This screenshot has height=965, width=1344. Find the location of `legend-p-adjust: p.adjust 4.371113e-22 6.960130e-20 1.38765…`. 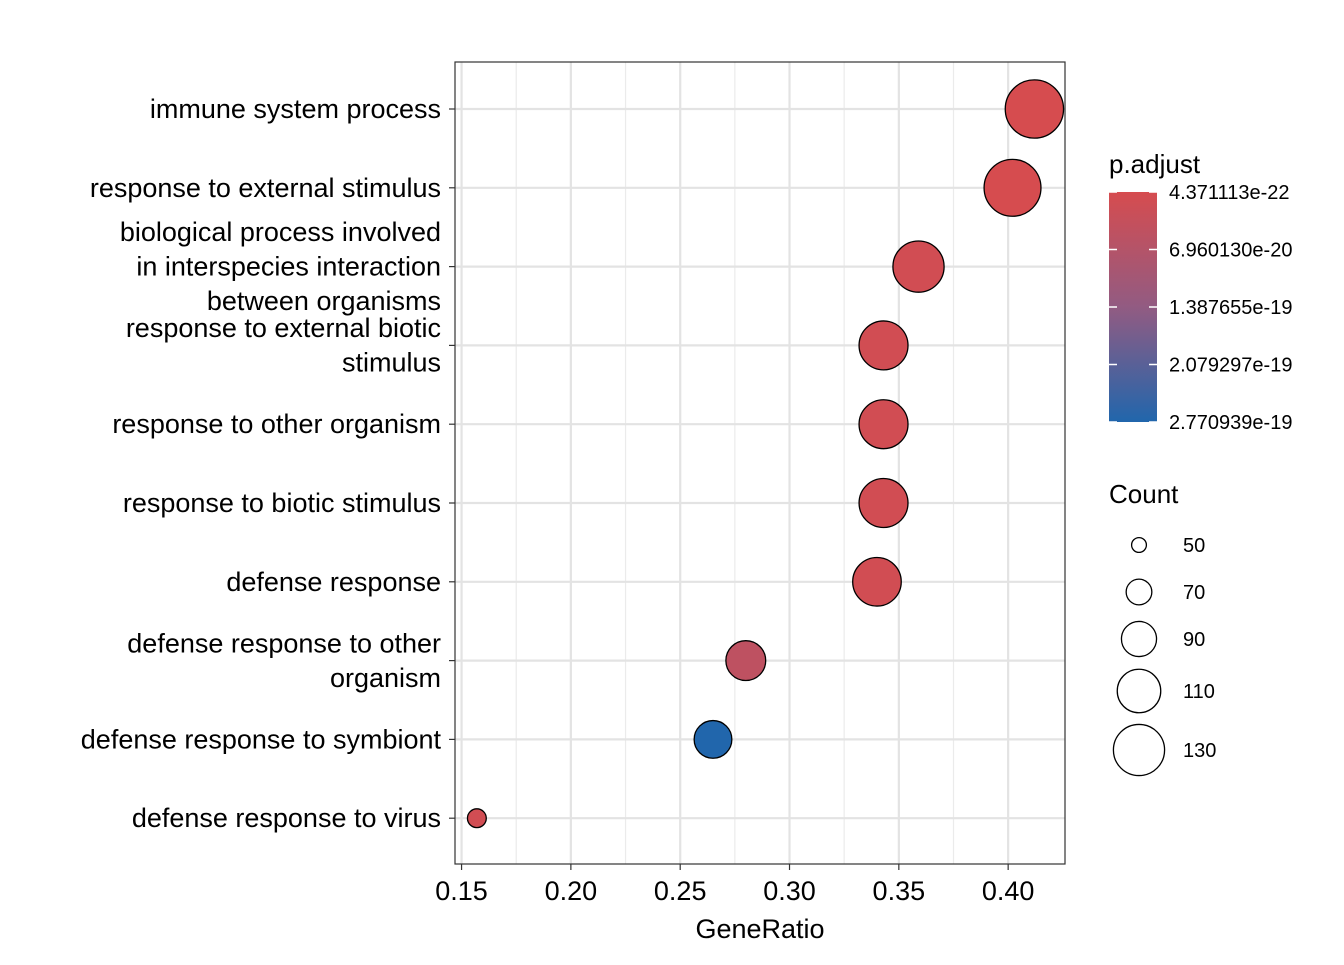

legend-p-adjust: p.adjust 4.371113e-22 6.960130e-20 1.38765… is located at coordinates (1200, 291).